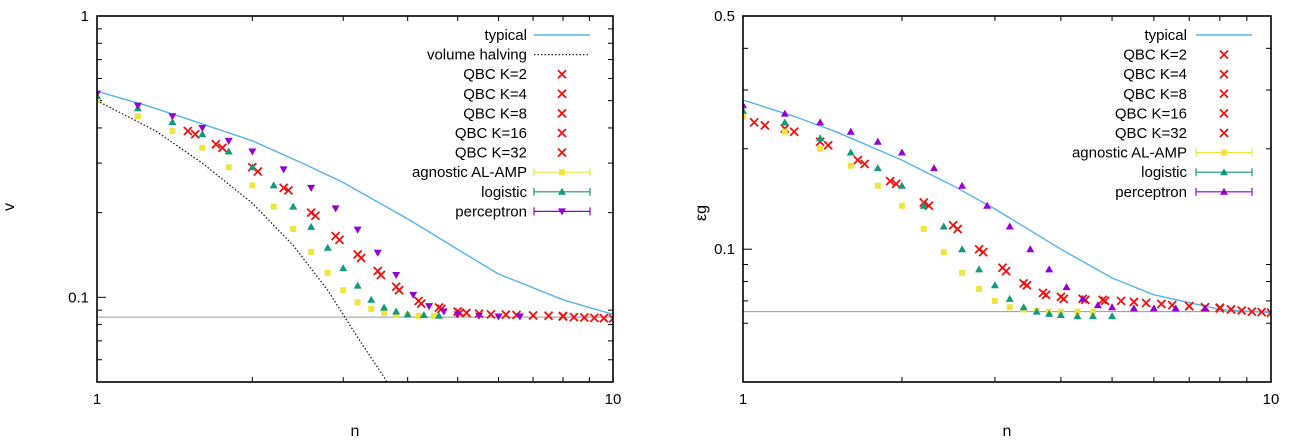 This screenshot has width=1296, height=440. What do you see at coordinates (242, 241) in the screenshot?
I see `series-volume-halving-line` at bounding box center [242, 241].